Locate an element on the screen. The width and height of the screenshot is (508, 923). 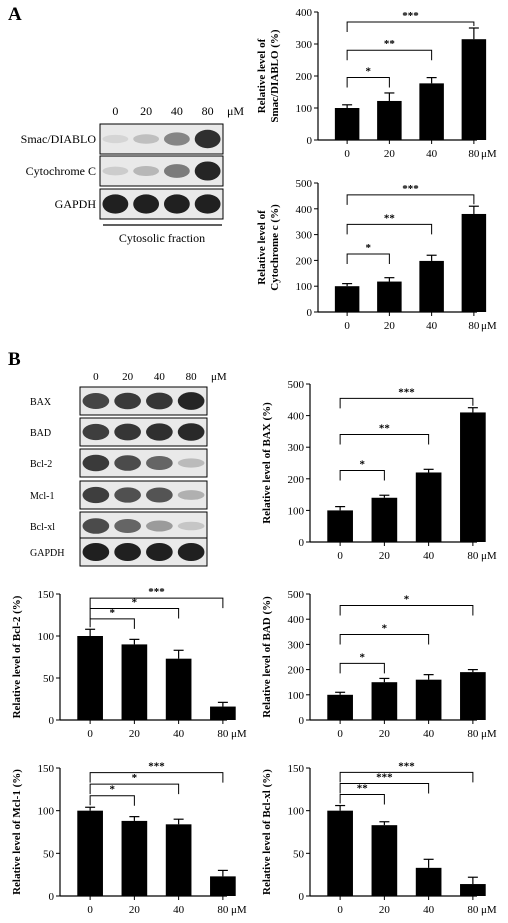
y-tick-label: 300 is located at coordinates (304, 236).